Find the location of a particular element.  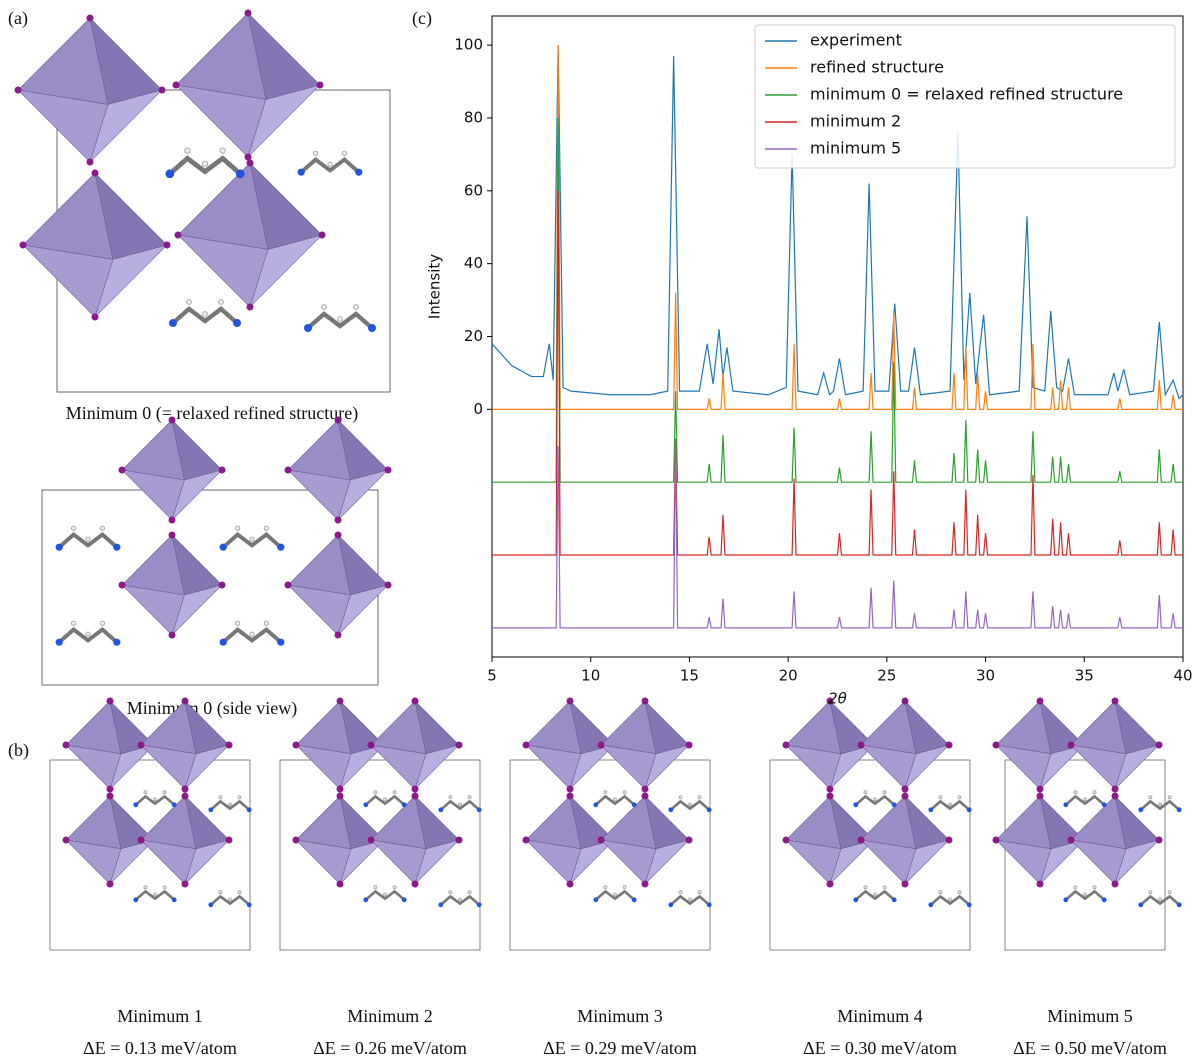

unit-cell is located at coordinates (380, 855).